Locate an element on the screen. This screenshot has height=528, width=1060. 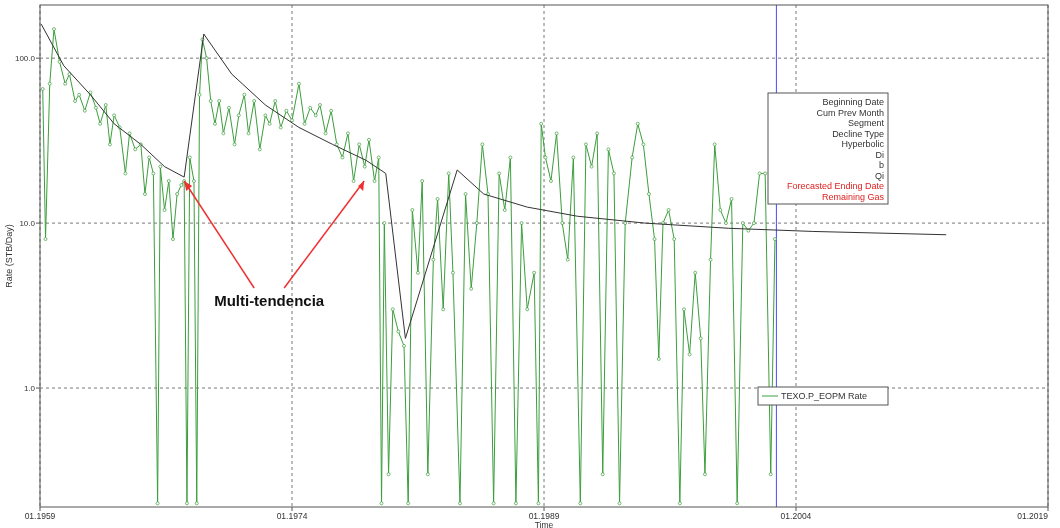
annotation: Forecasted Ending Date is located at coordinates (835, 186).